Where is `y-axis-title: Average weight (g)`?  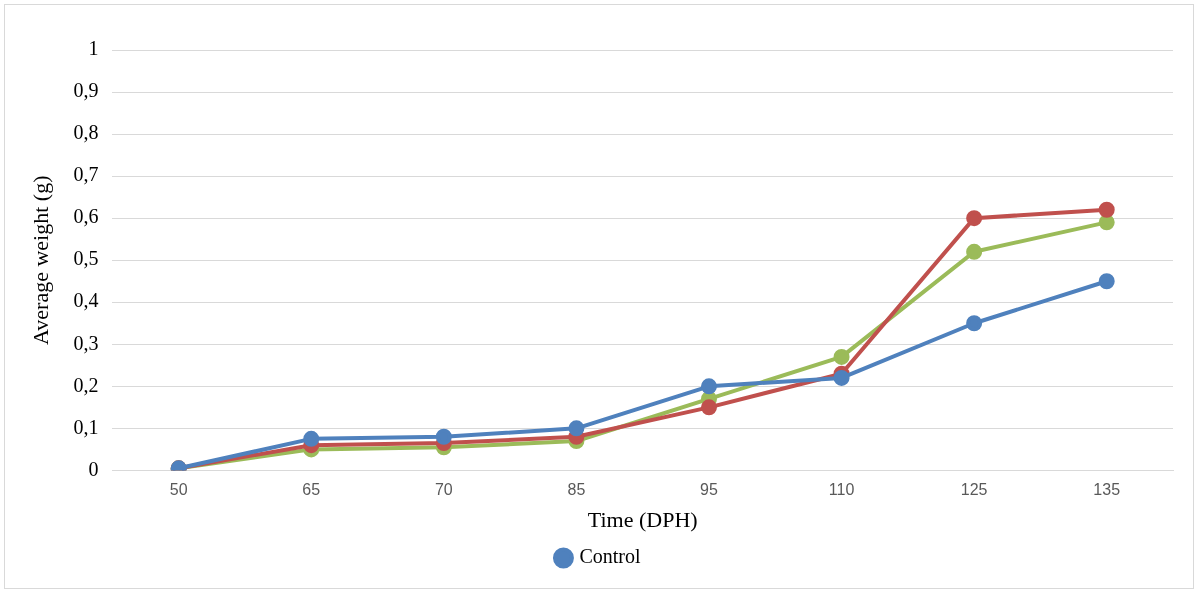
y-axis-title: Average weight (g) is located at coordinates (40, 260).